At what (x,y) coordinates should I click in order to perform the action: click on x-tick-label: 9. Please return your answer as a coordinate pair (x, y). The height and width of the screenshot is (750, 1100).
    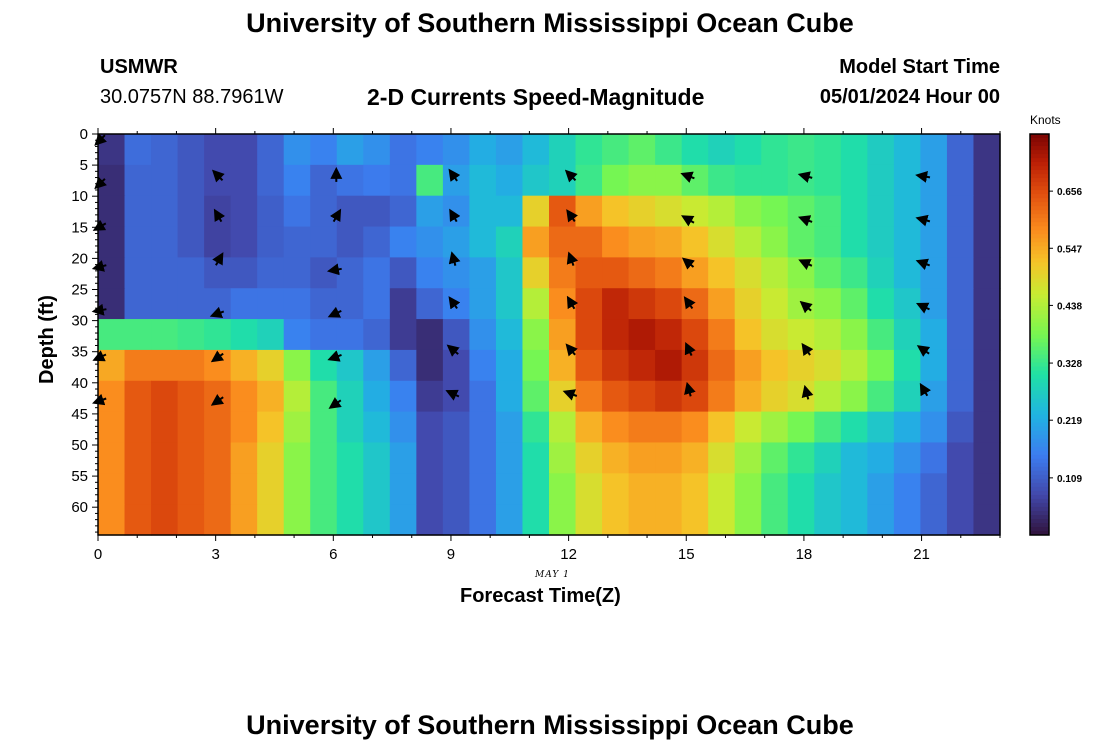
    Looking at the image, I should click on (451, 554).